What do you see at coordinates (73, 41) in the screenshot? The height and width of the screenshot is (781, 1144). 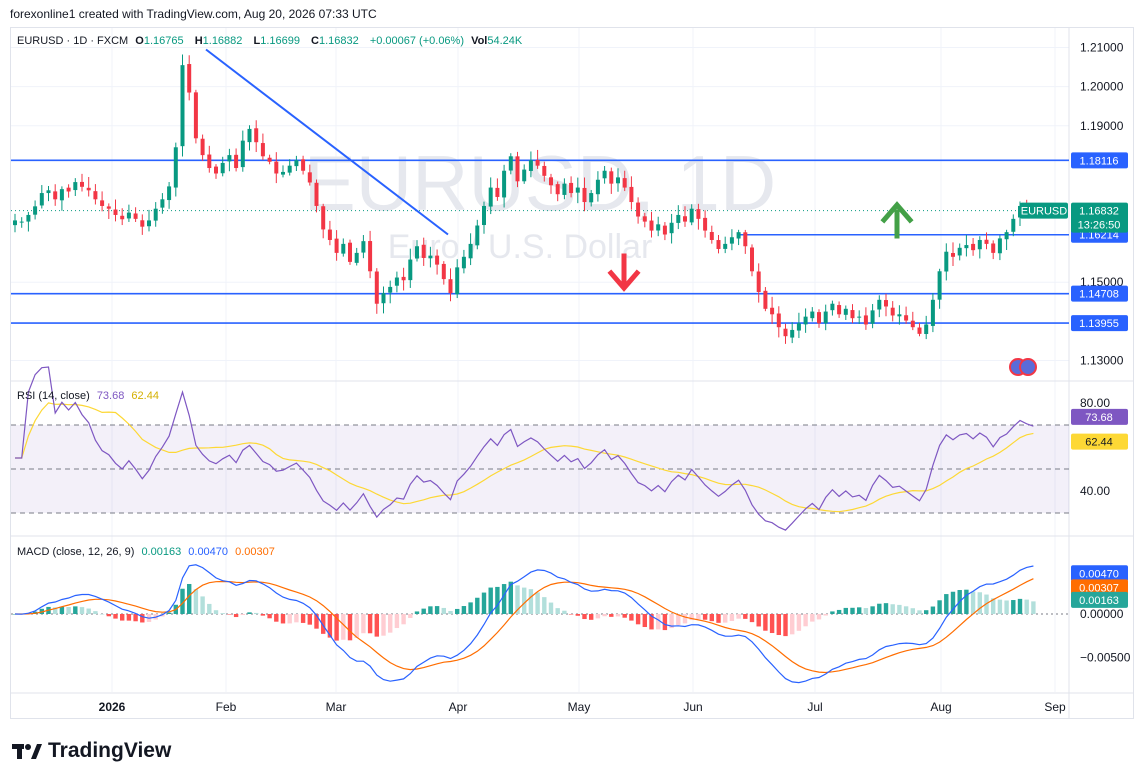 I see `symbol-info: EURUSD · 1D · FXCM` at bounding box center [73, 41].